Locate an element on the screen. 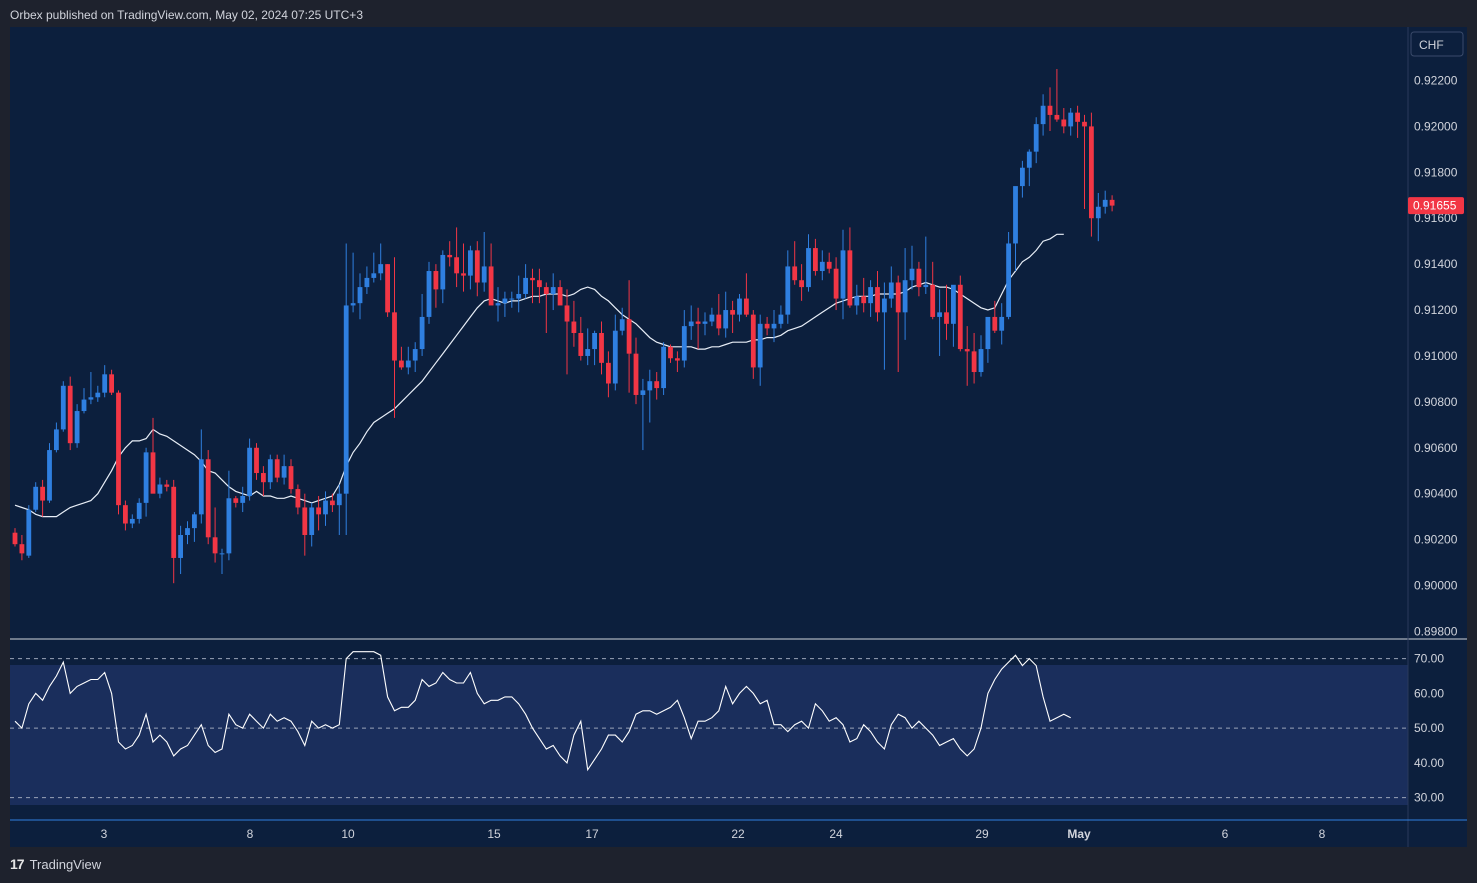 The image size is (1477, 883). price-tick: 0.90800 is located at coordinates (1436, 402).